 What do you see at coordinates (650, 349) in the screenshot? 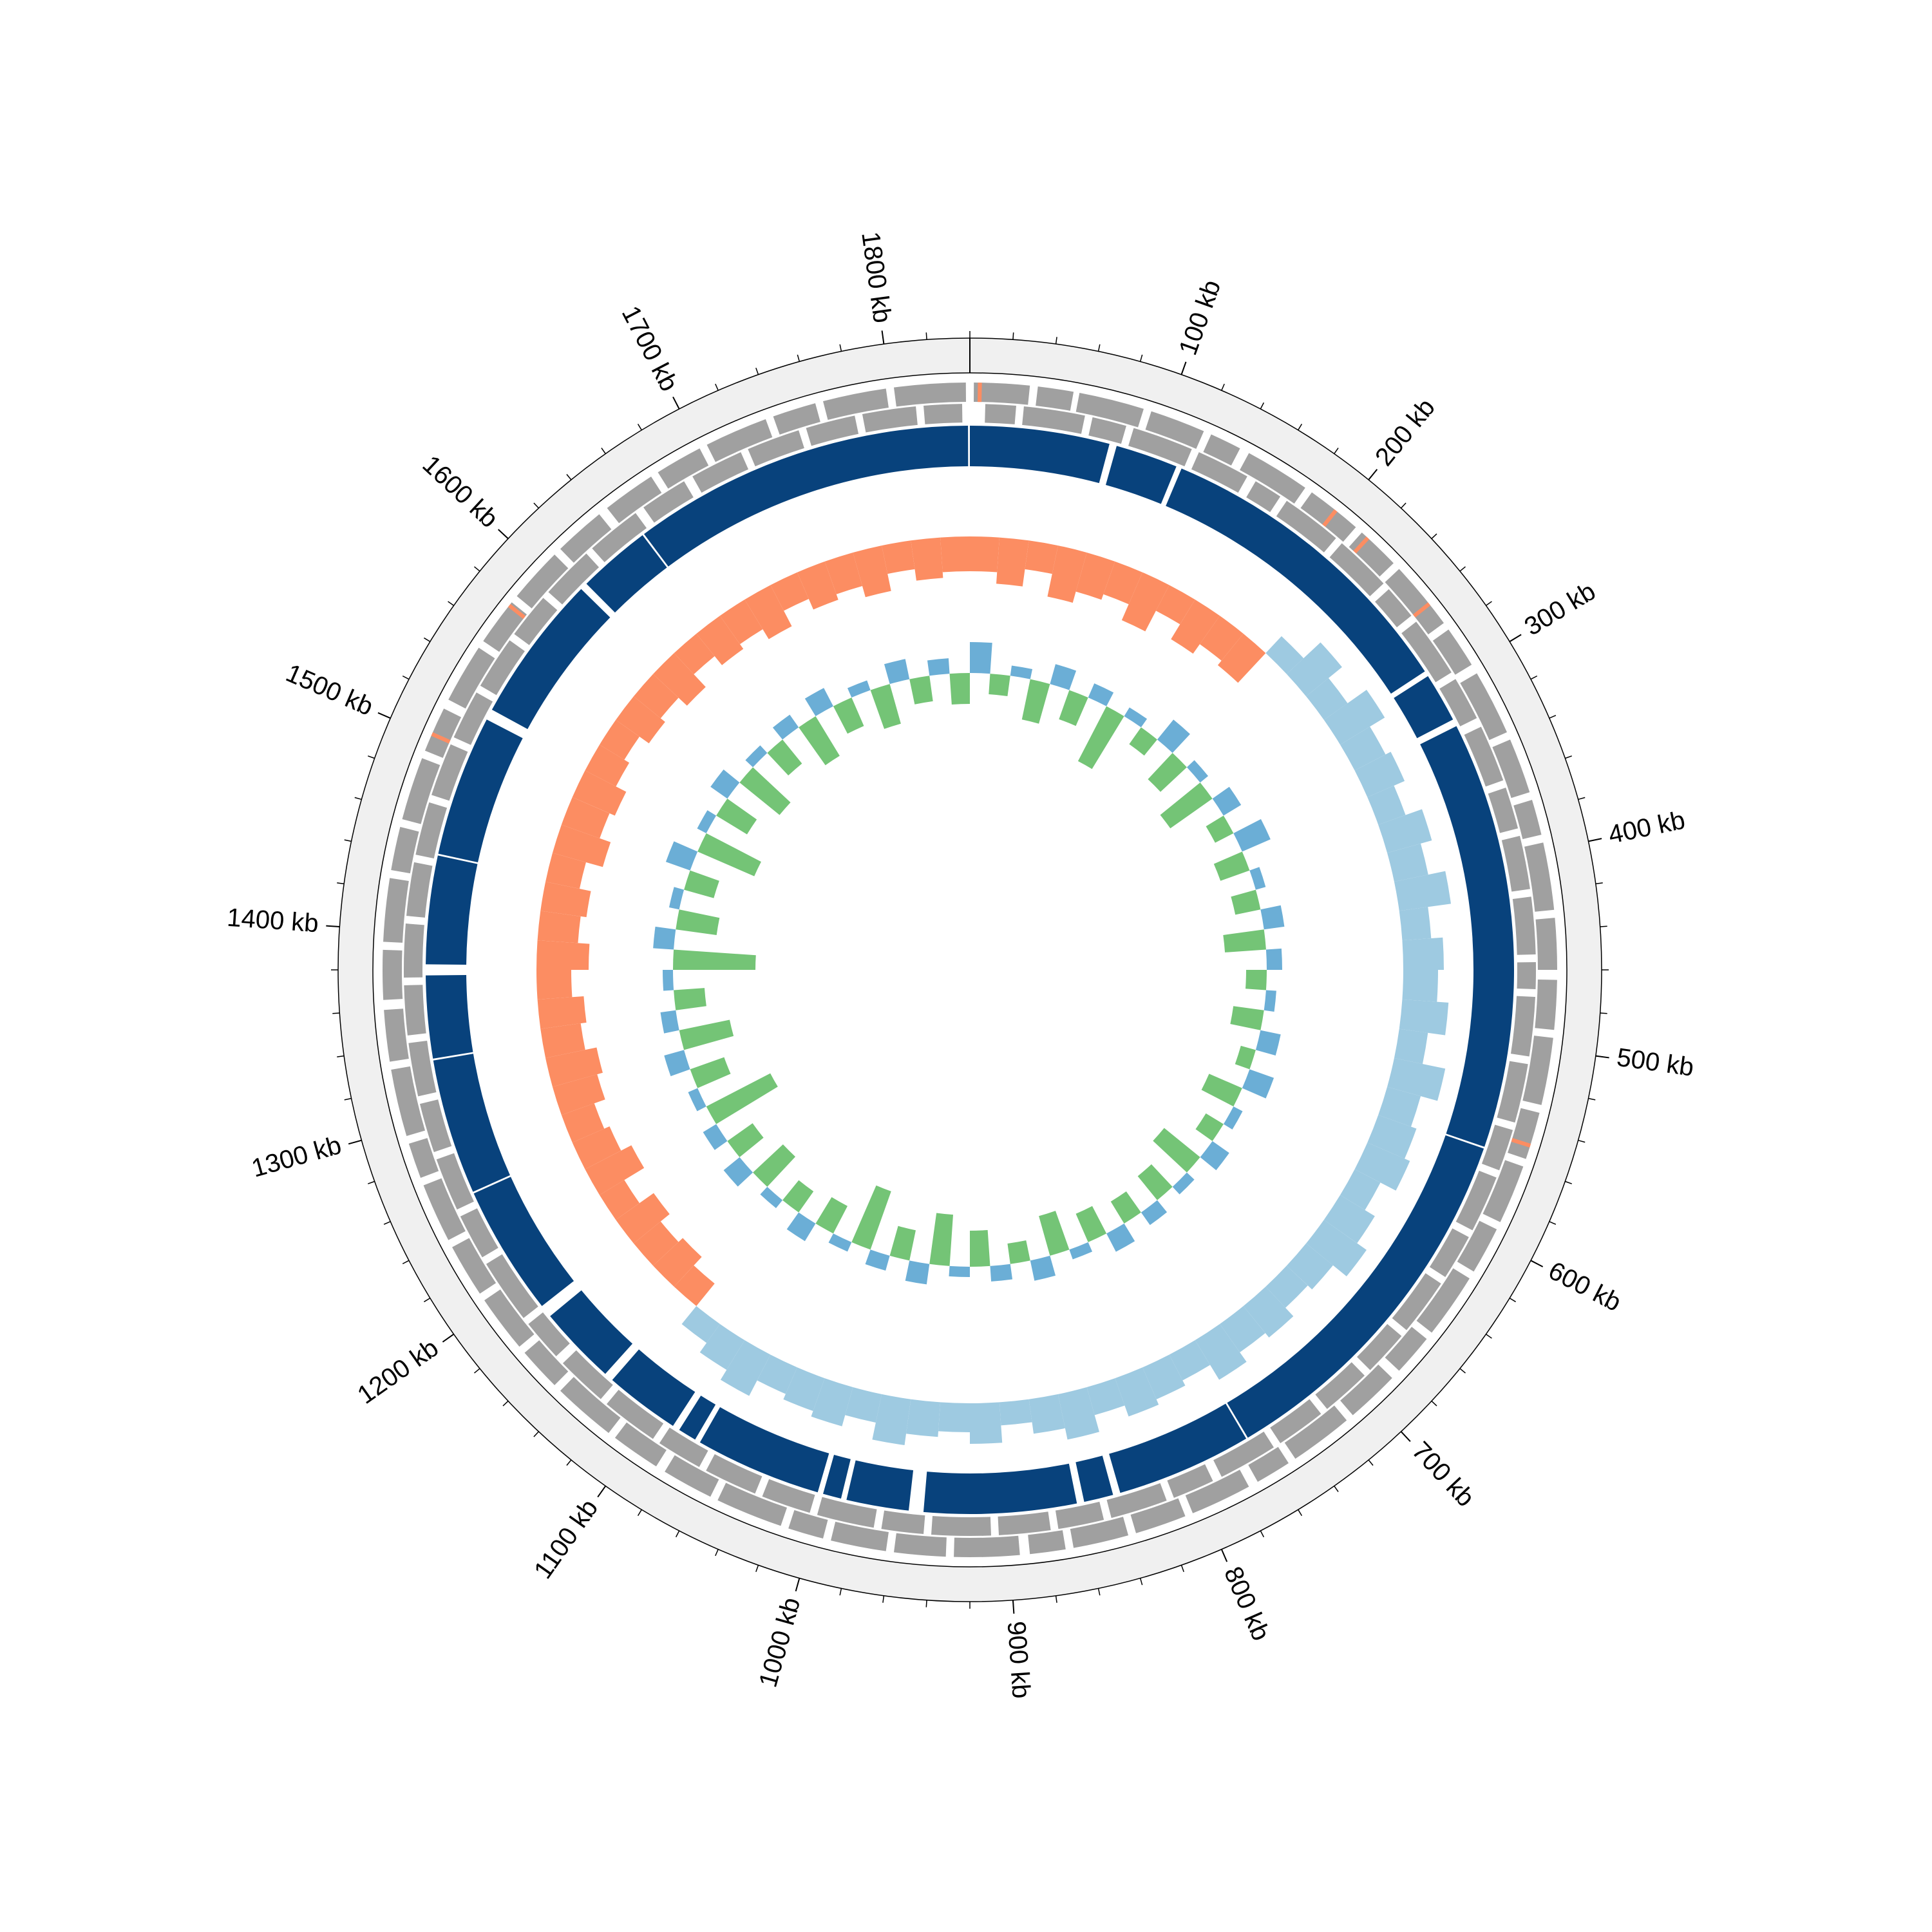
I see `tick-label: 1700 kb` at bounding box center [650, 349].